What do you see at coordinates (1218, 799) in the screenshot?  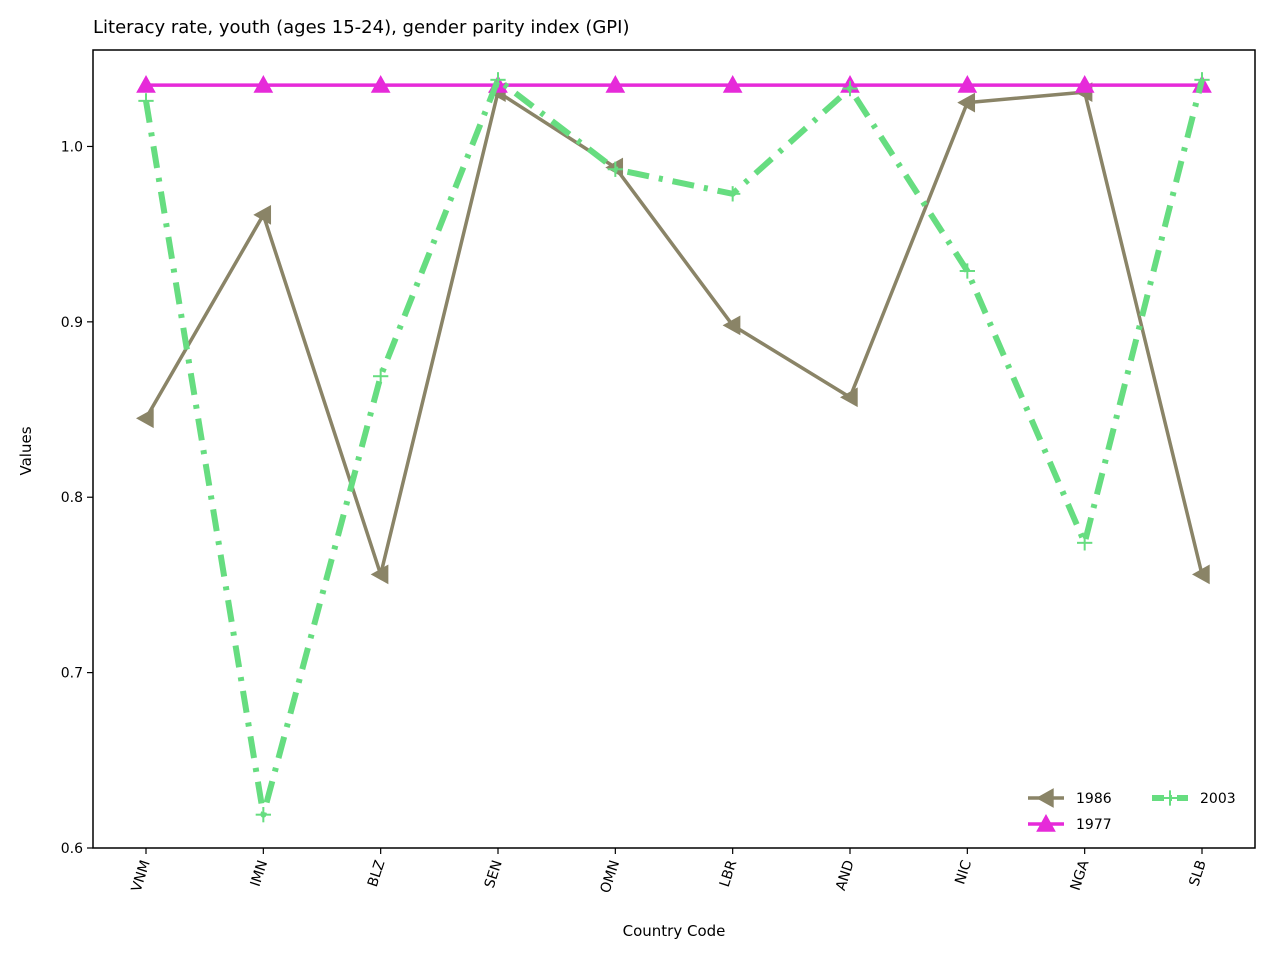 I see `legend-label: 2003` at bounding box center [1218, 799].